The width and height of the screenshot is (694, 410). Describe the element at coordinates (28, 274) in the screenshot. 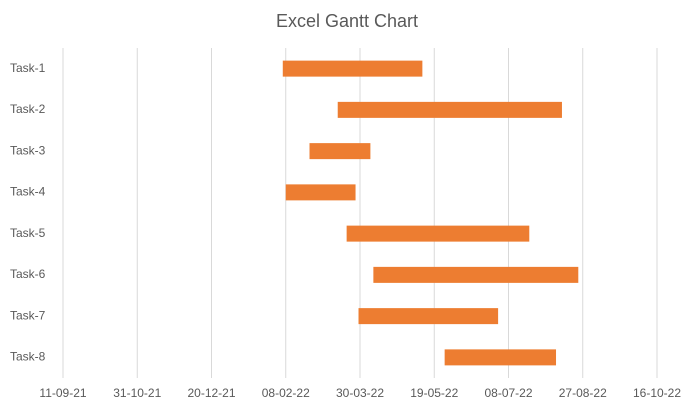

I see `y-tick-label: Task-6` at that location.